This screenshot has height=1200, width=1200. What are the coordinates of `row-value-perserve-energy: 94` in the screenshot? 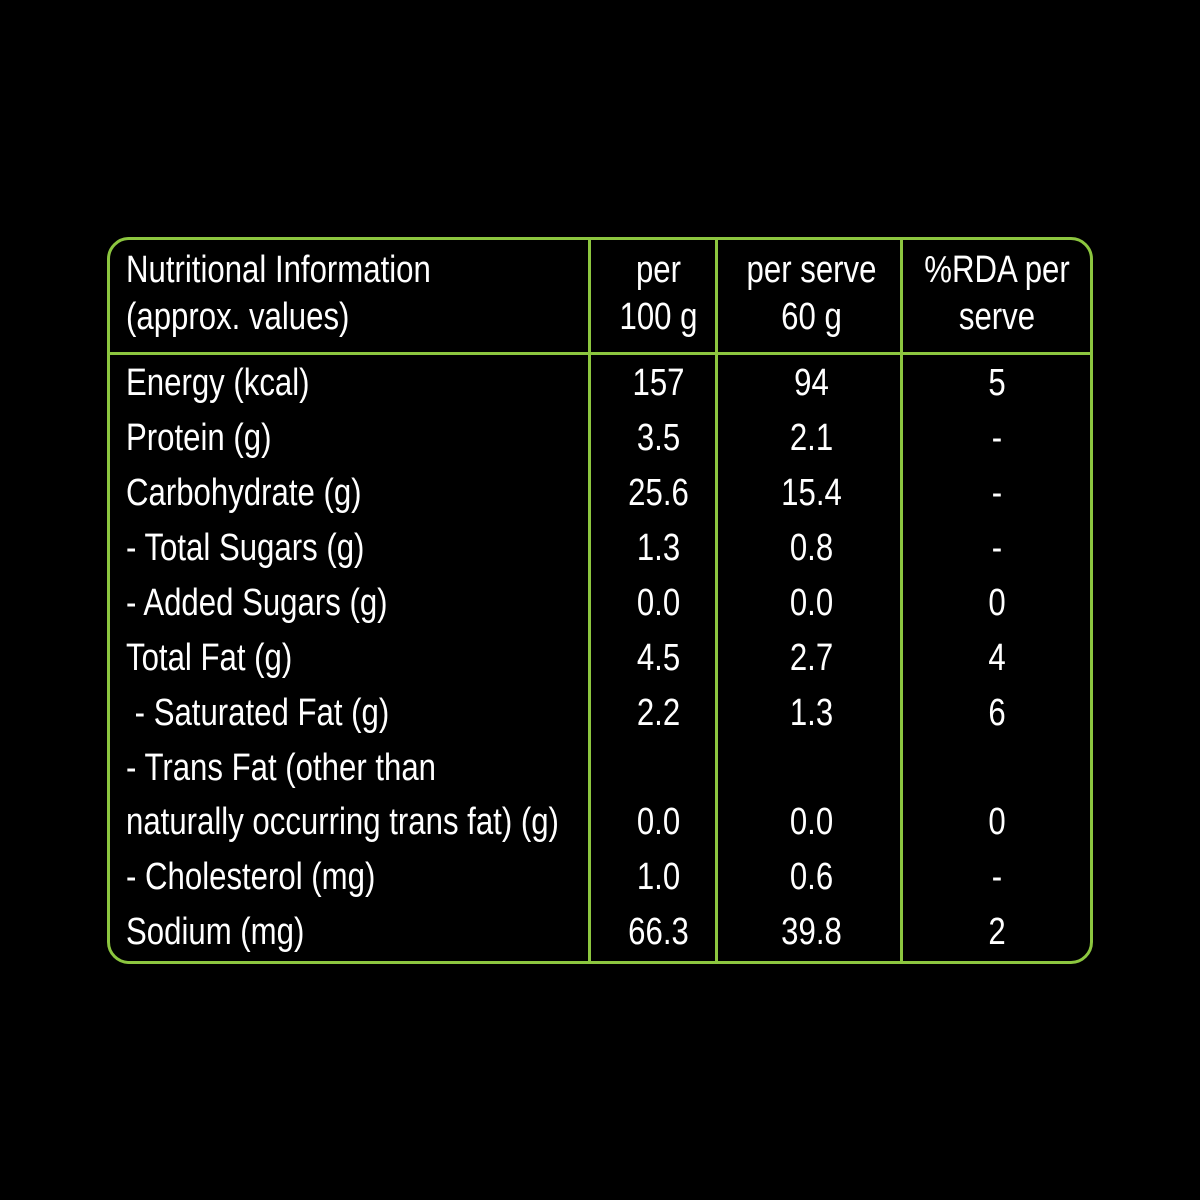 It's located at (811, 383).